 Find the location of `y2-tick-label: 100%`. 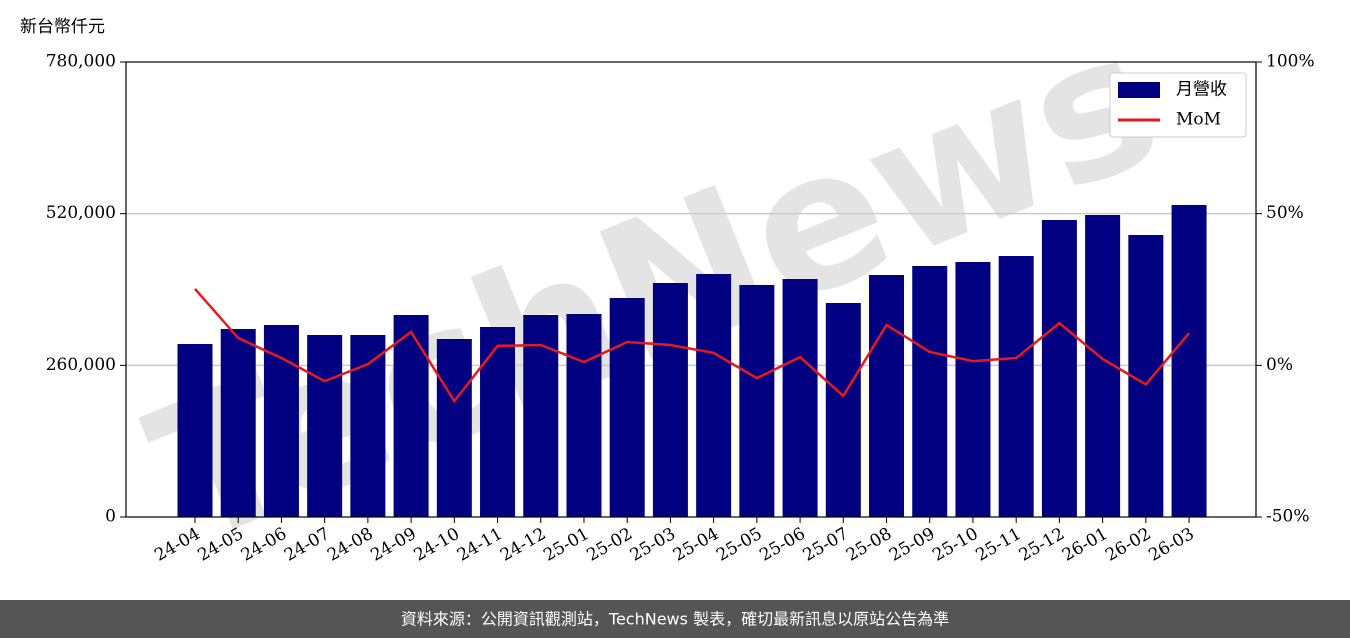

y2-tick-label: 100% is located at coordinates (1290, 62).